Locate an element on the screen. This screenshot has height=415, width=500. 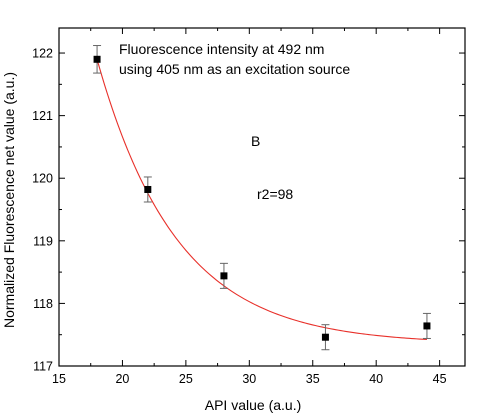
x-axis-title: API value (a.u.) is located at coordinates (253, 405).